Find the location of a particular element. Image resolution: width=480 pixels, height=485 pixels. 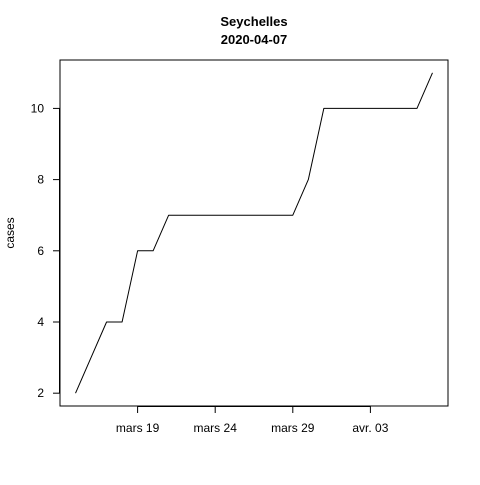

x-axis: mars 19 mars 24 mars 29 avr. 03 is located at coordinates (252, 420).